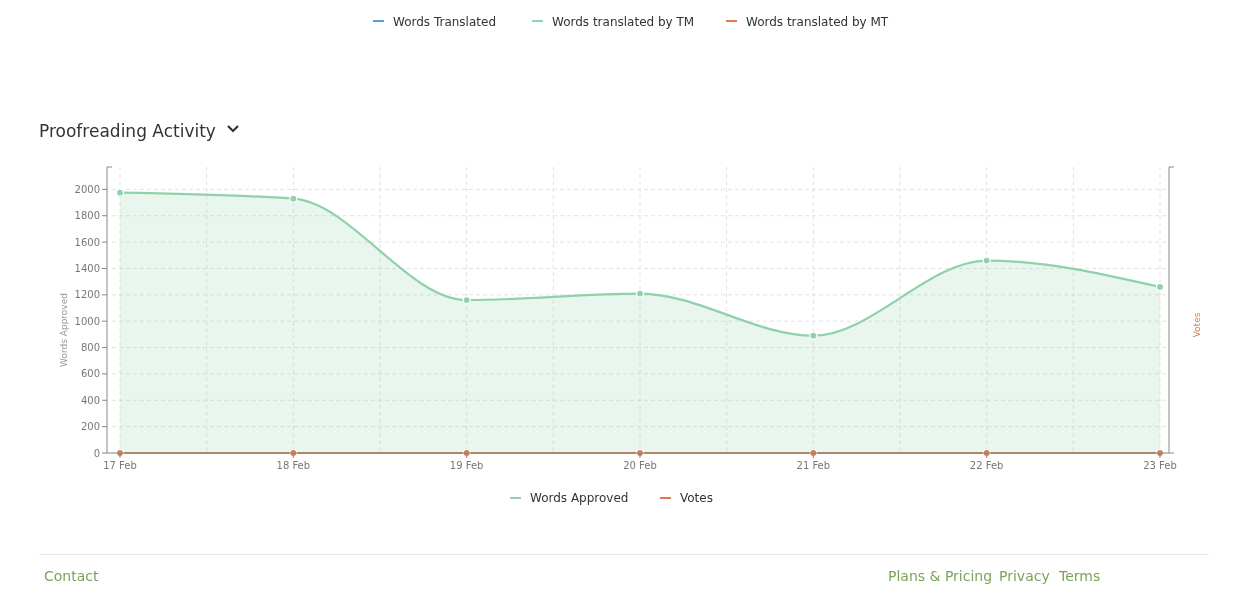 The height and width of the screenshot is (591, 1246). I want to click on x-tick-label: 17 Feb, so click(120, 465).